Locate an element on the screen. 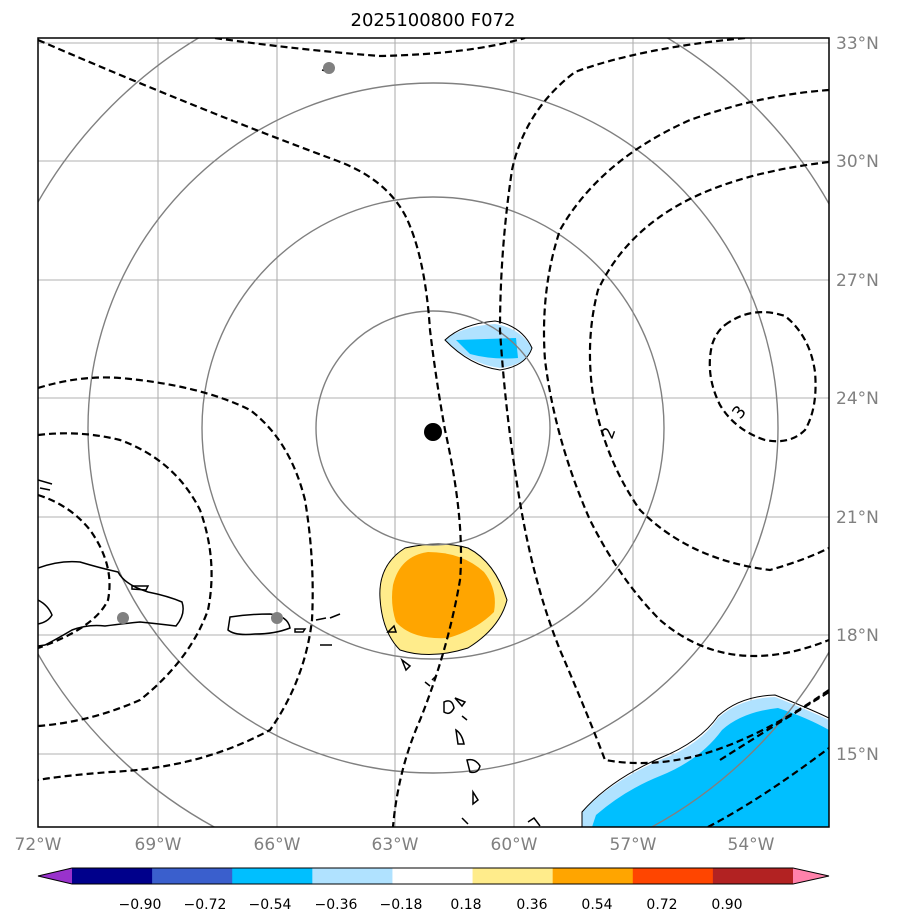 This screenshot has height=924, width=899. range-ring-3deg is located at coordinates (433, 428).